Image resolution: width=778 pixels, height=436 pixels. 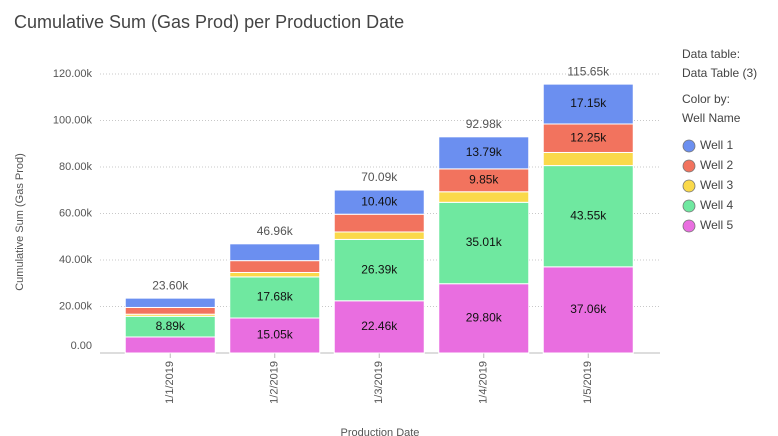 I want to click on value-label: 26.39k, so click(x=379, y=269).